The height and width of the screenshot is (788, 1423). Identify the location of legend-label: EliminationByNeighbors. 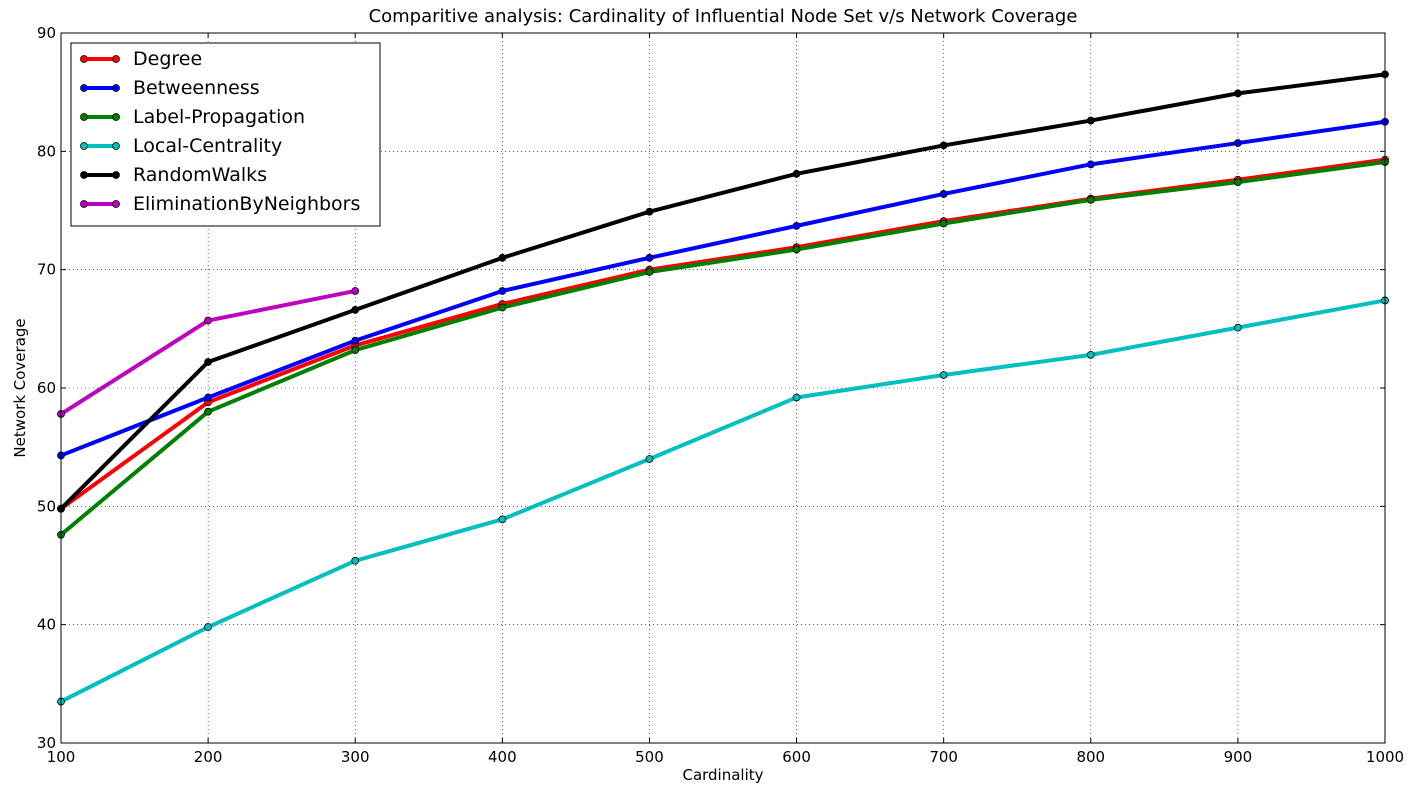
(246, 204).